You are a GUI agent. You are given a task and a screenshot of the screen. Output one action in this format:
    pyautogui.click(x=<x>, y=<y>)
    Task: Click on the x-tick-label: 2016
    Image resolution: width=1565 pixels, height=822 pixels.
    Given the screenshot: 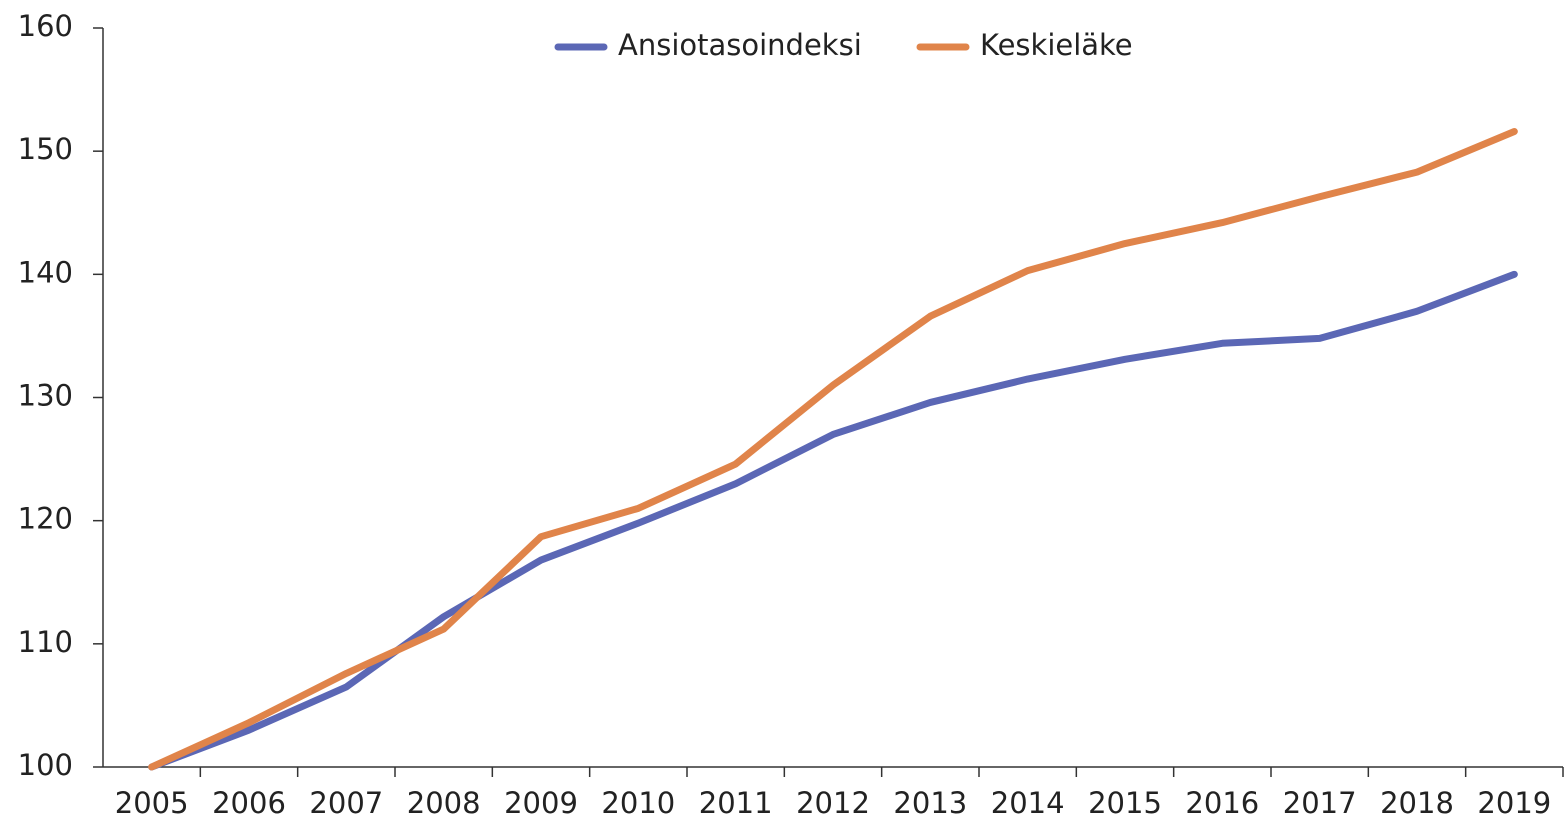 What is the action you would take?
    pyautogui.click(x=1222, y=803)
    